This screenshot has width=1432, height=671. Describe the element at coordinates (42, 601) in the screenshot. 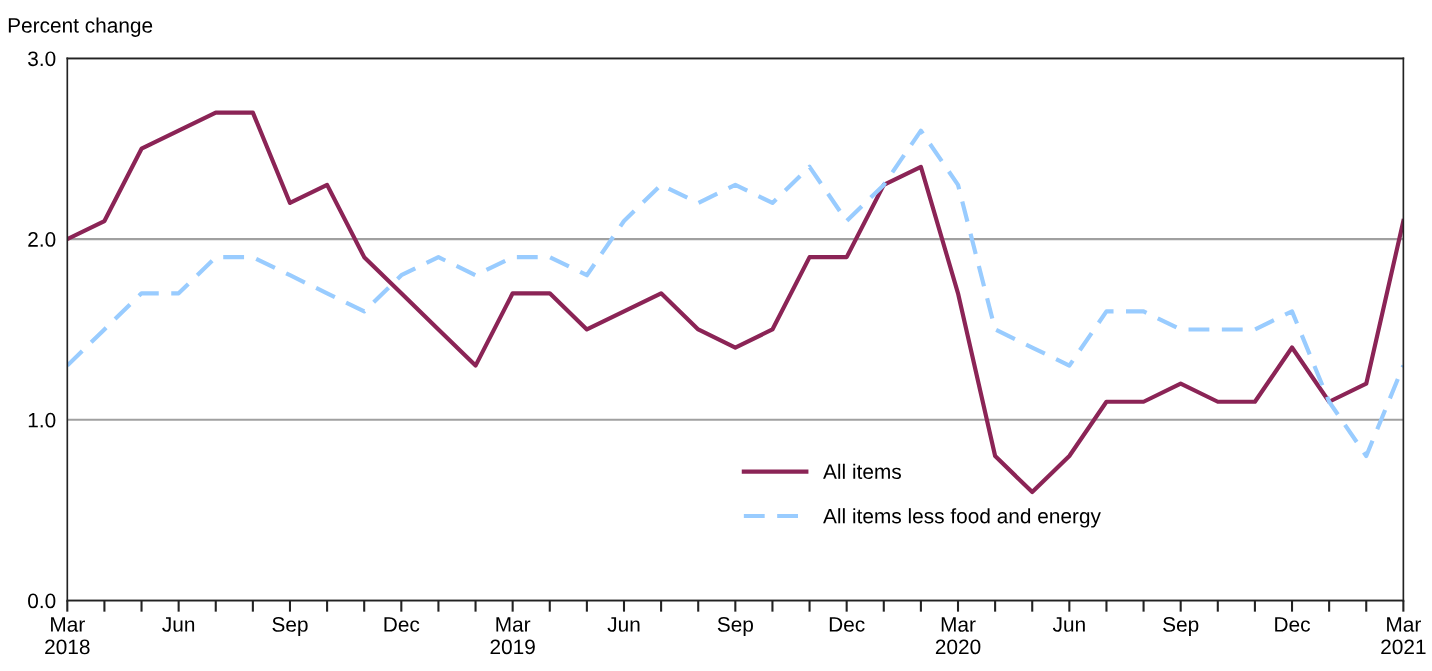

I see `y-tick-label: 0.0` at that location.